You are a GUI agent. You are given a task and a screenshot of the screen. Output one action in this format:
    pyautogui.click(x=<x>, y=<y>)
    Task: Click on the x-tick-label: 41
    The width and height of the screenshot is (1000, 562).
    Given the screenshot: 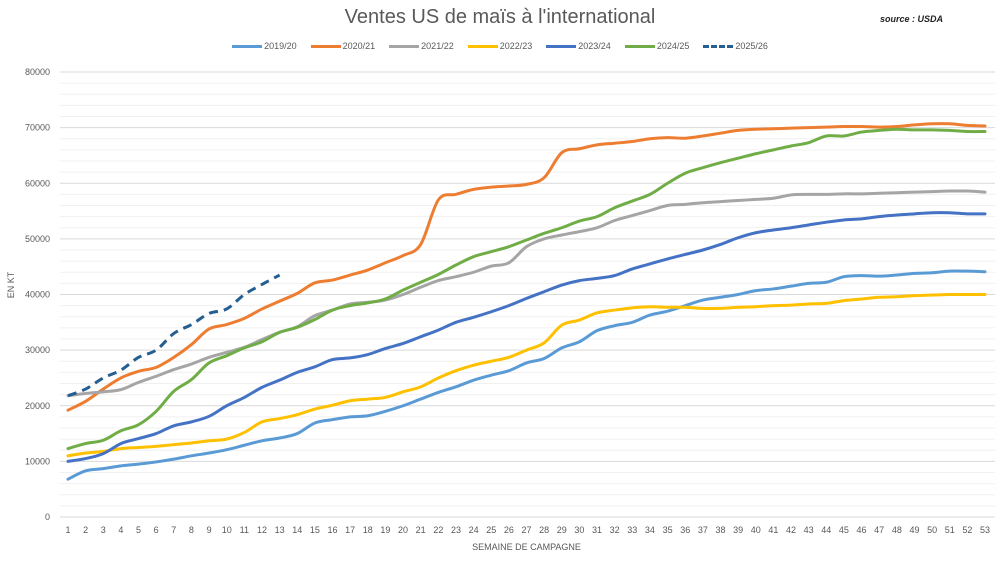 What is the action you would take?
    pyautogui.click(x=773, y=530)
    